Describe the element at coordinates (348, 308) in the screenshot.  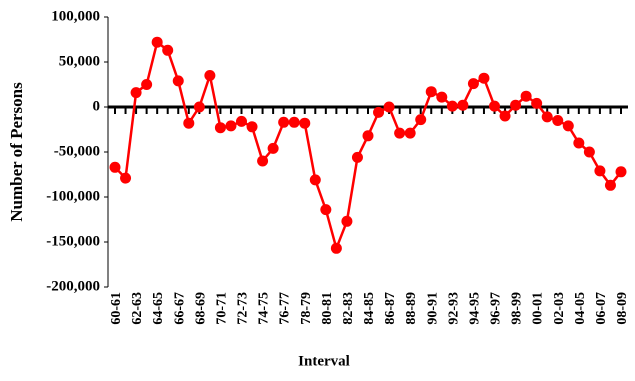
I see `x-tick-label: 82-83` at that location.